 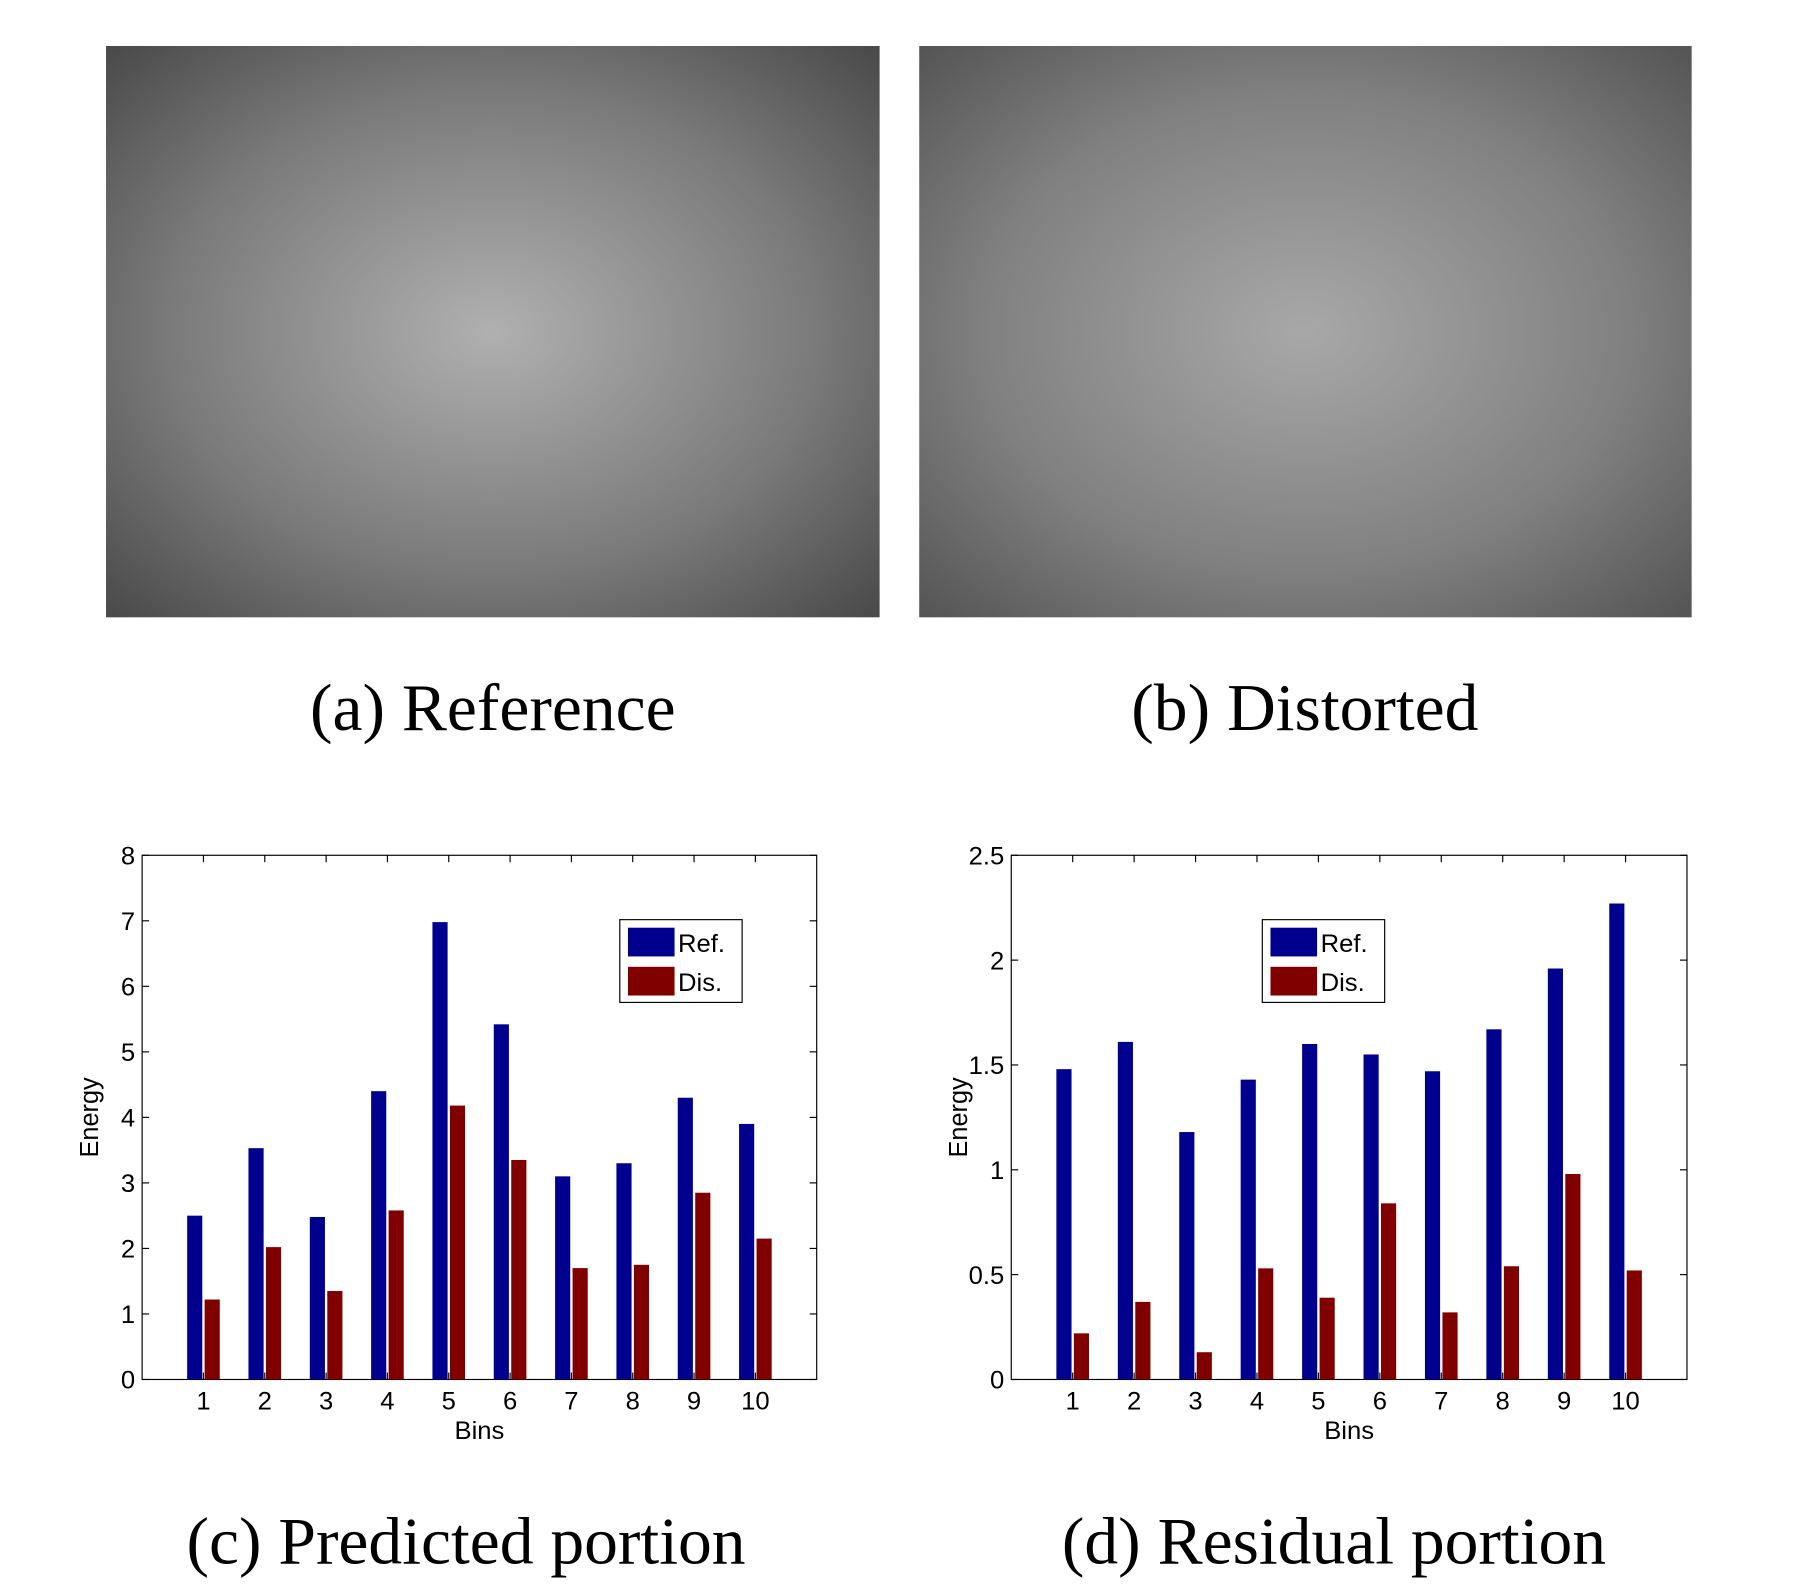 I want to click on y-tick-label: 7, so click(x=128, y=922).